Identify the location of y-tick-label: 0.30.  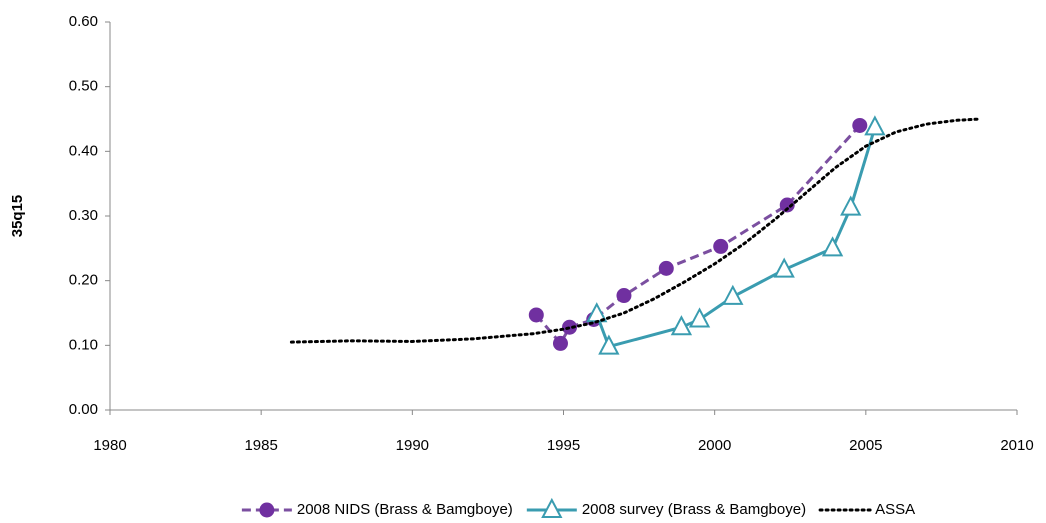
(83, 215).